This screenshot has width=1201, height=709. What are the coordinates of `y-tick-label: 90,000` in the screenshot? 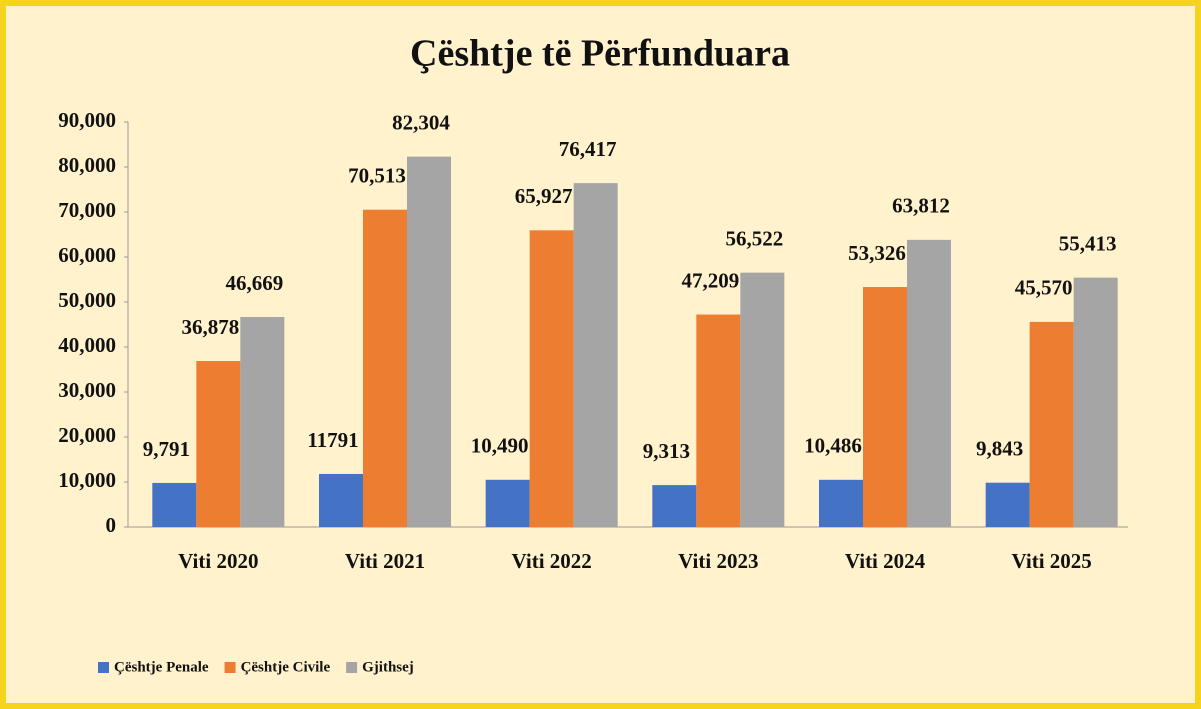 It's located at (87, 120).